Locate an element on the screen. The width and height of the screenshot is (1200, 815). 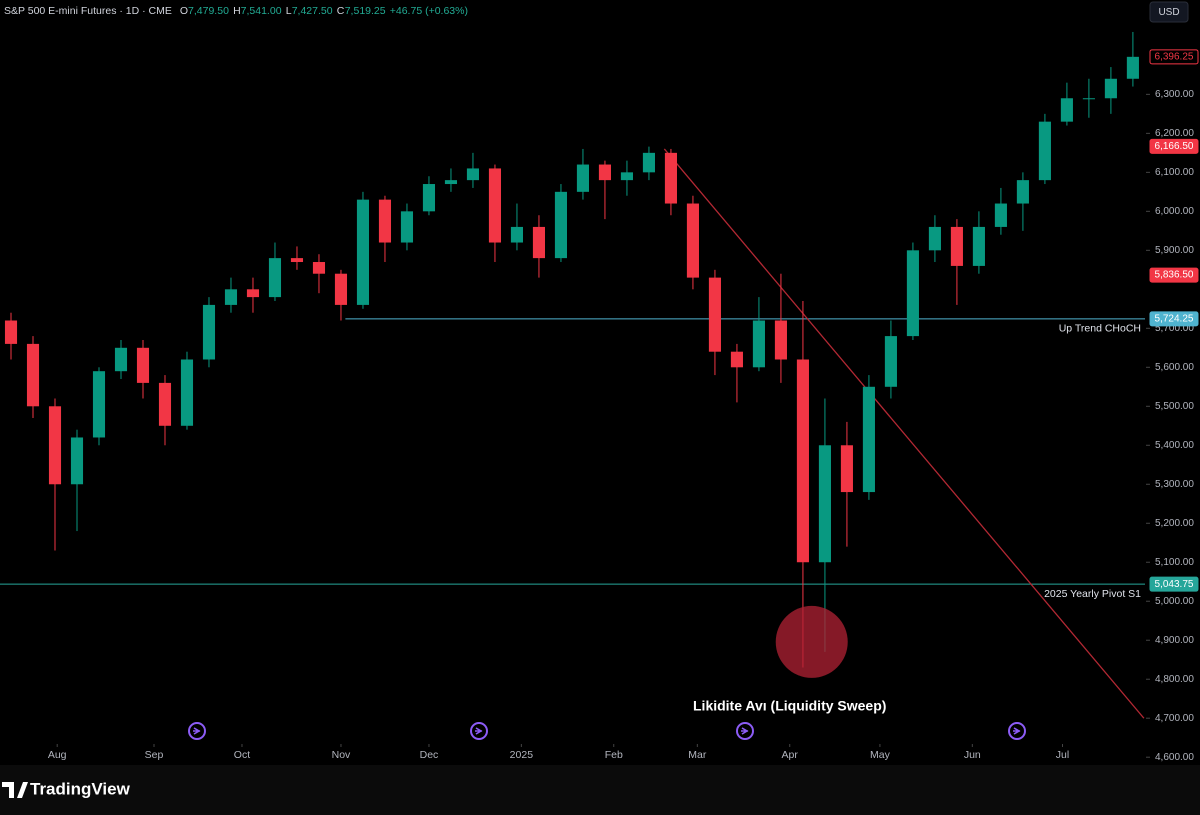
ohlc-value: 7,427.50 is located at coordinates (312, 11).